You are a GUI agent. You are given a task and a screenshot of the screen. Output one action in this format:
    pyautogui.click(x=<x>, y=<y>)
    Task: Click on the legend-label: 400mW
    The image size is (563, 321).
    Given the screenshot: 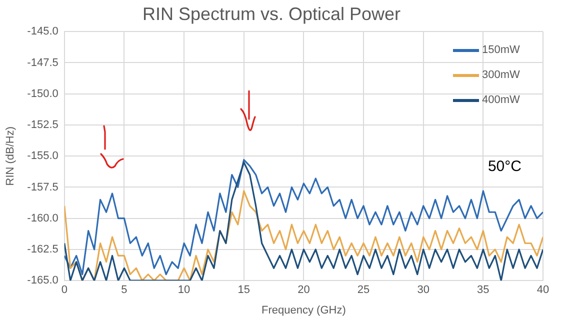 What is the action you would take?
    pyautogui.click(x=501, y=100)
    